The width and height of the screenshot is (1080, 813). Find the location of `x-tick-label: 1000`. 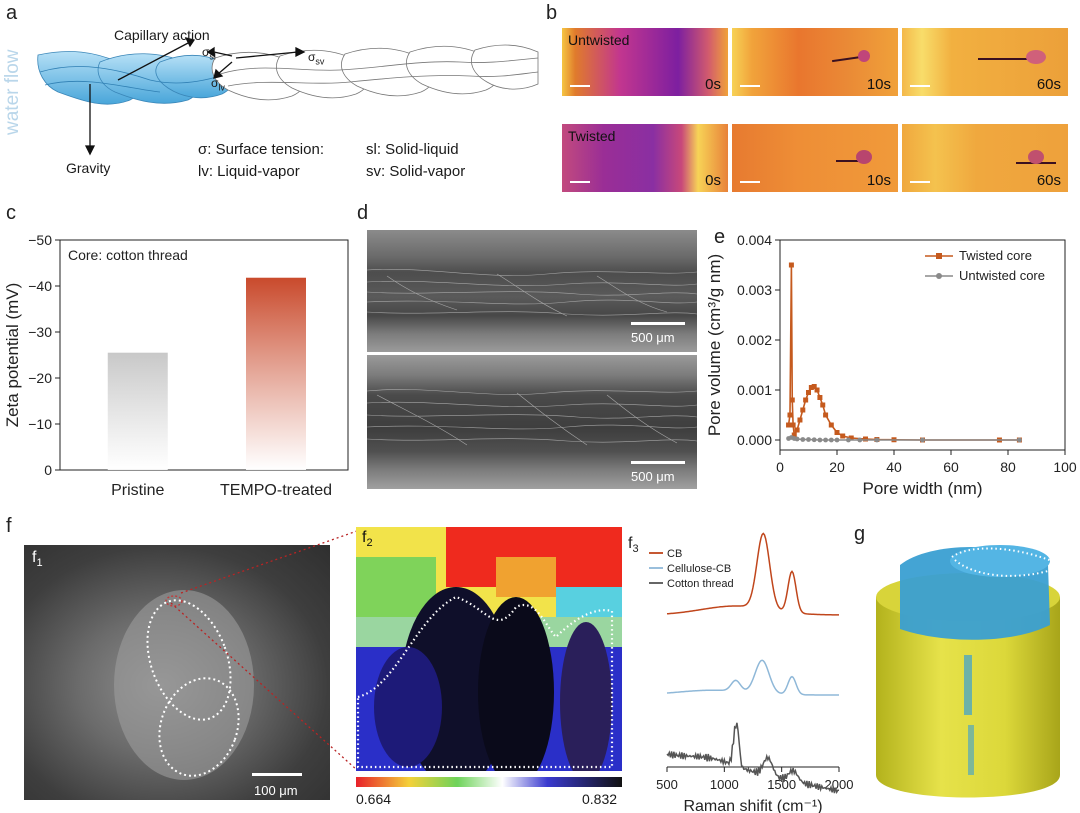

x-tick-label: 1000 is located at coordinates (724, 784).